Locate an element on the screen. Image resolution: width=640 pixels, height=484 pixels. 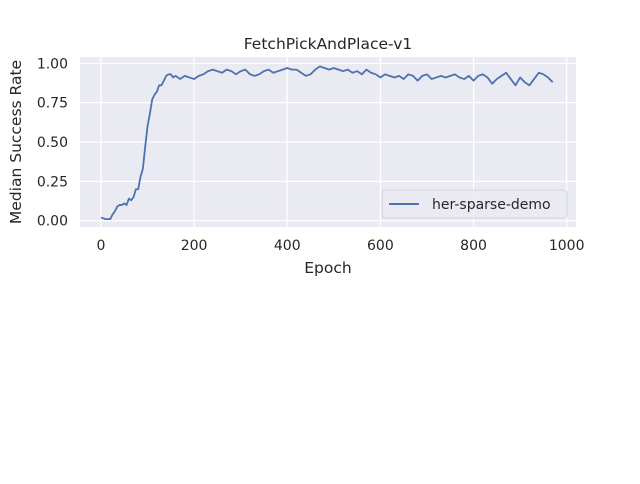
legend: her-sparse-demo is located at coordinates (474, 204).